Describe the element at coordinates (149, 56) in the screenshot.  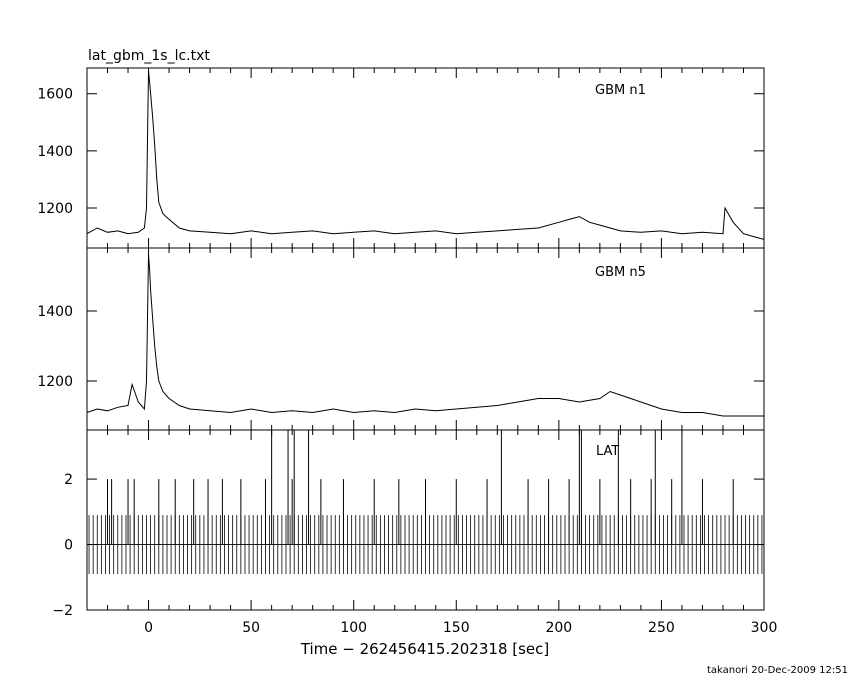
I see `chart-title: lat_gbm_1s_lc.txt` at that location.